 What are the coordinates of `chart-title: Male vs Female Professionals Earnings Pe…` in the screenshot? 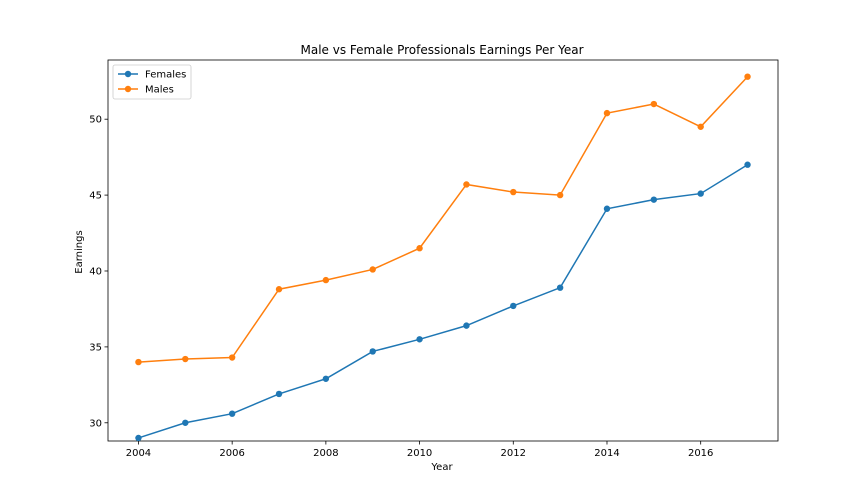 It's located at (441, 50).